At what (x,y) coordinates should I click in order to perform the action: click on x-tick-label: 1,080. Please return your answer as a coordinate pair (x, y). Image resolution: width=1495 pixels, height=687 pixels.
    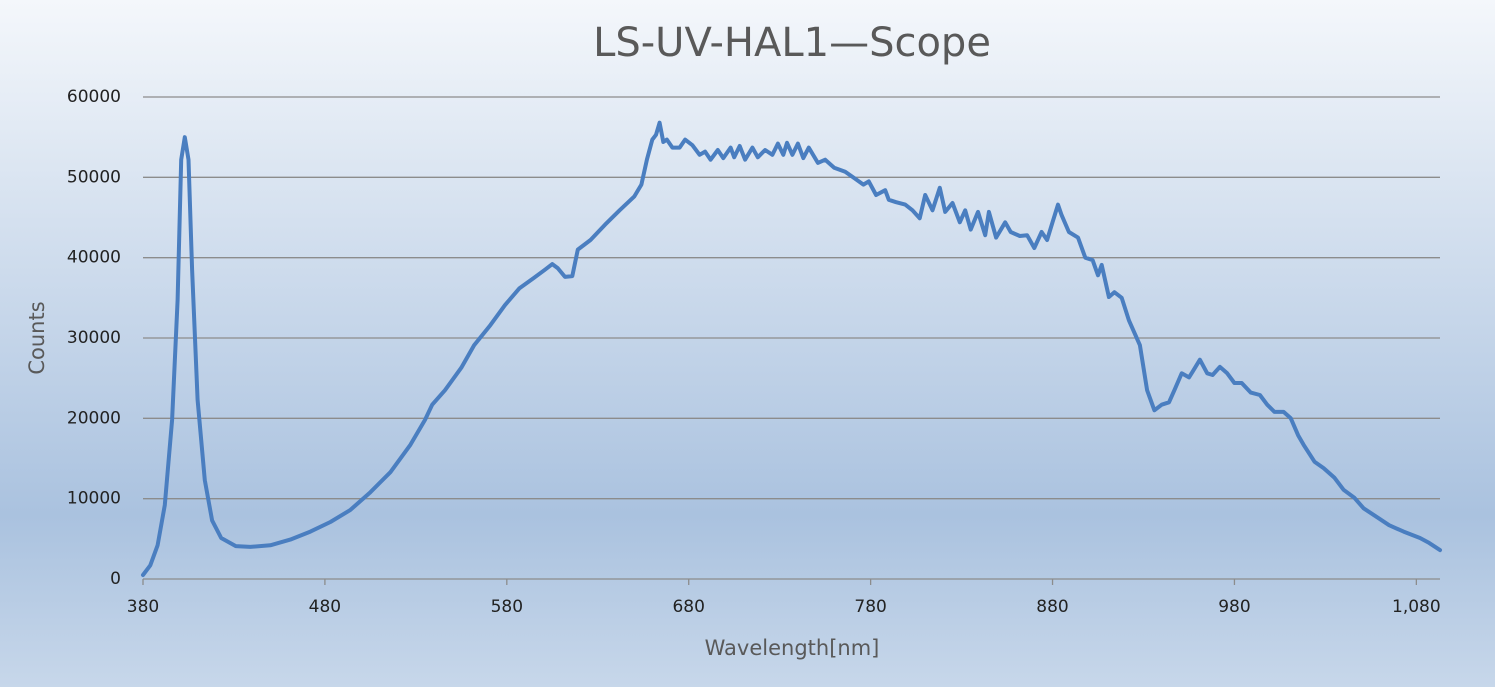
    Looking at the image, I should click on (1416, 607).